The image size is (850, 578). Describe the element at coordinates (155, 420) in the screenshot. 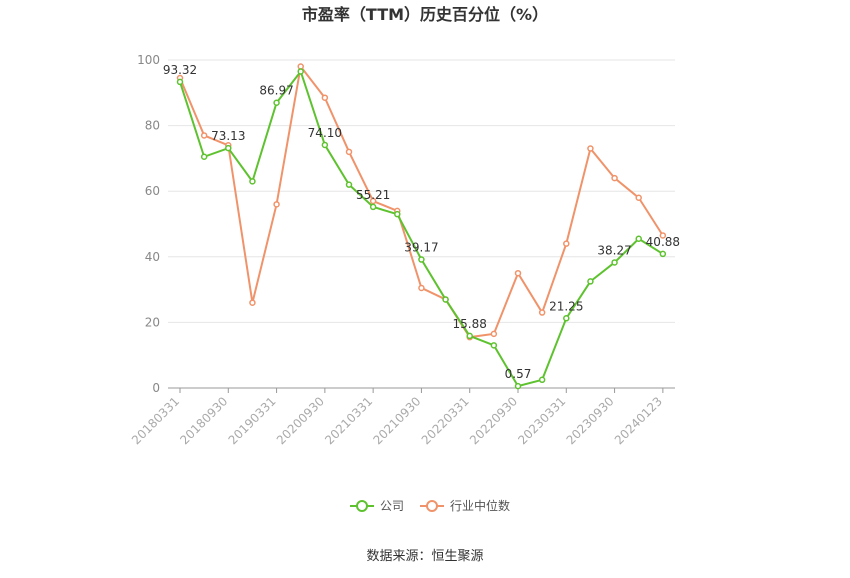

I see `x-tick-label: 20180331` at that location.